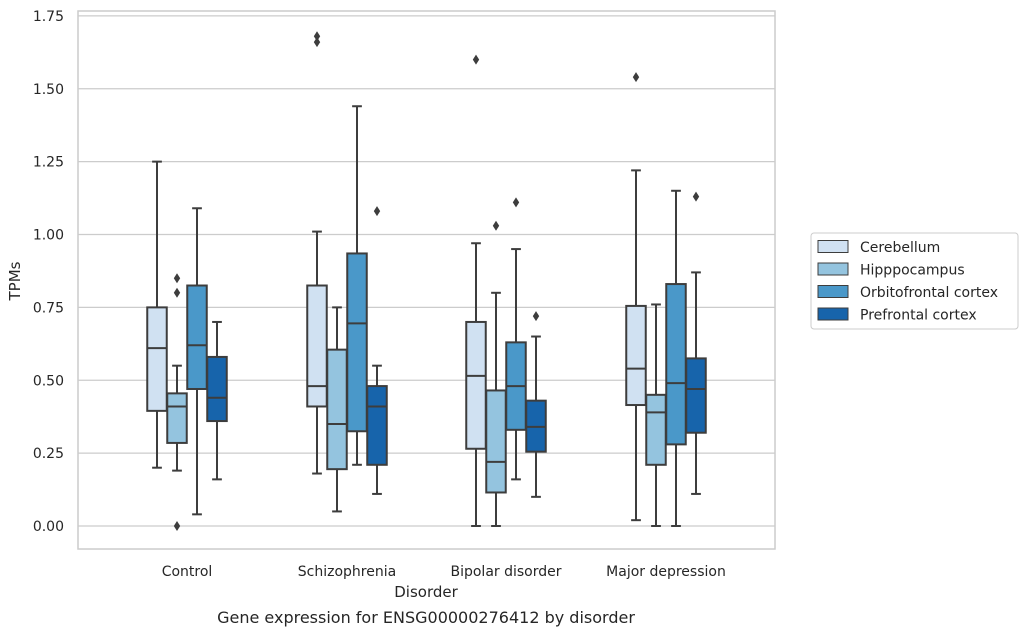  What do you see at coordinates (48, 17) in the screenshot?
I see `y-tick-label: 1.75` at bounding box center [48, 17].